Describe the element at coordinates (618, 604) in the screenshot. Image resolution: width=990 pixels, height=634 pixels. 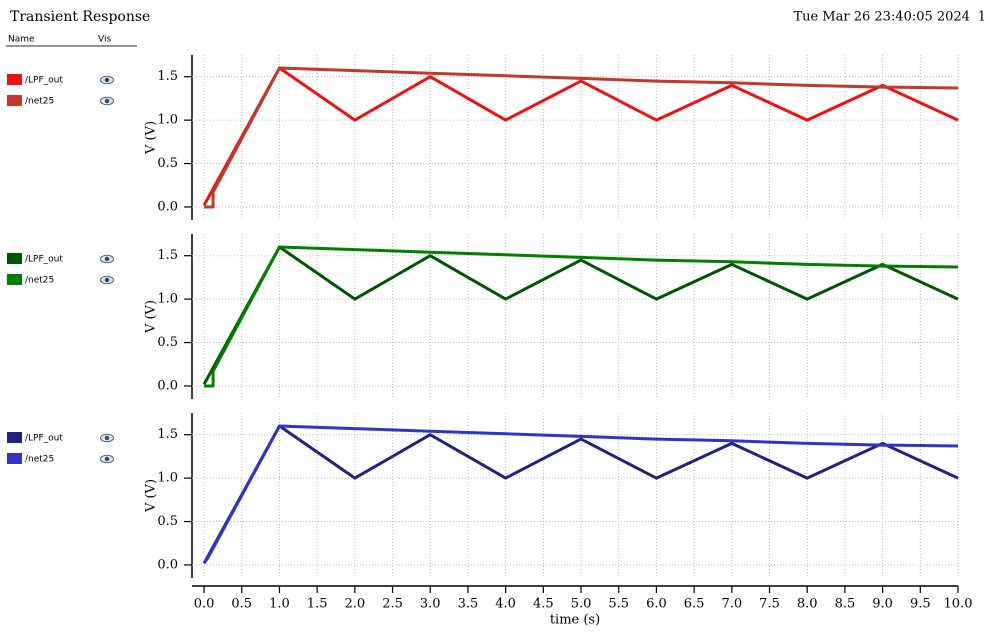
I see `x-tick-label: 5.5` at that location.